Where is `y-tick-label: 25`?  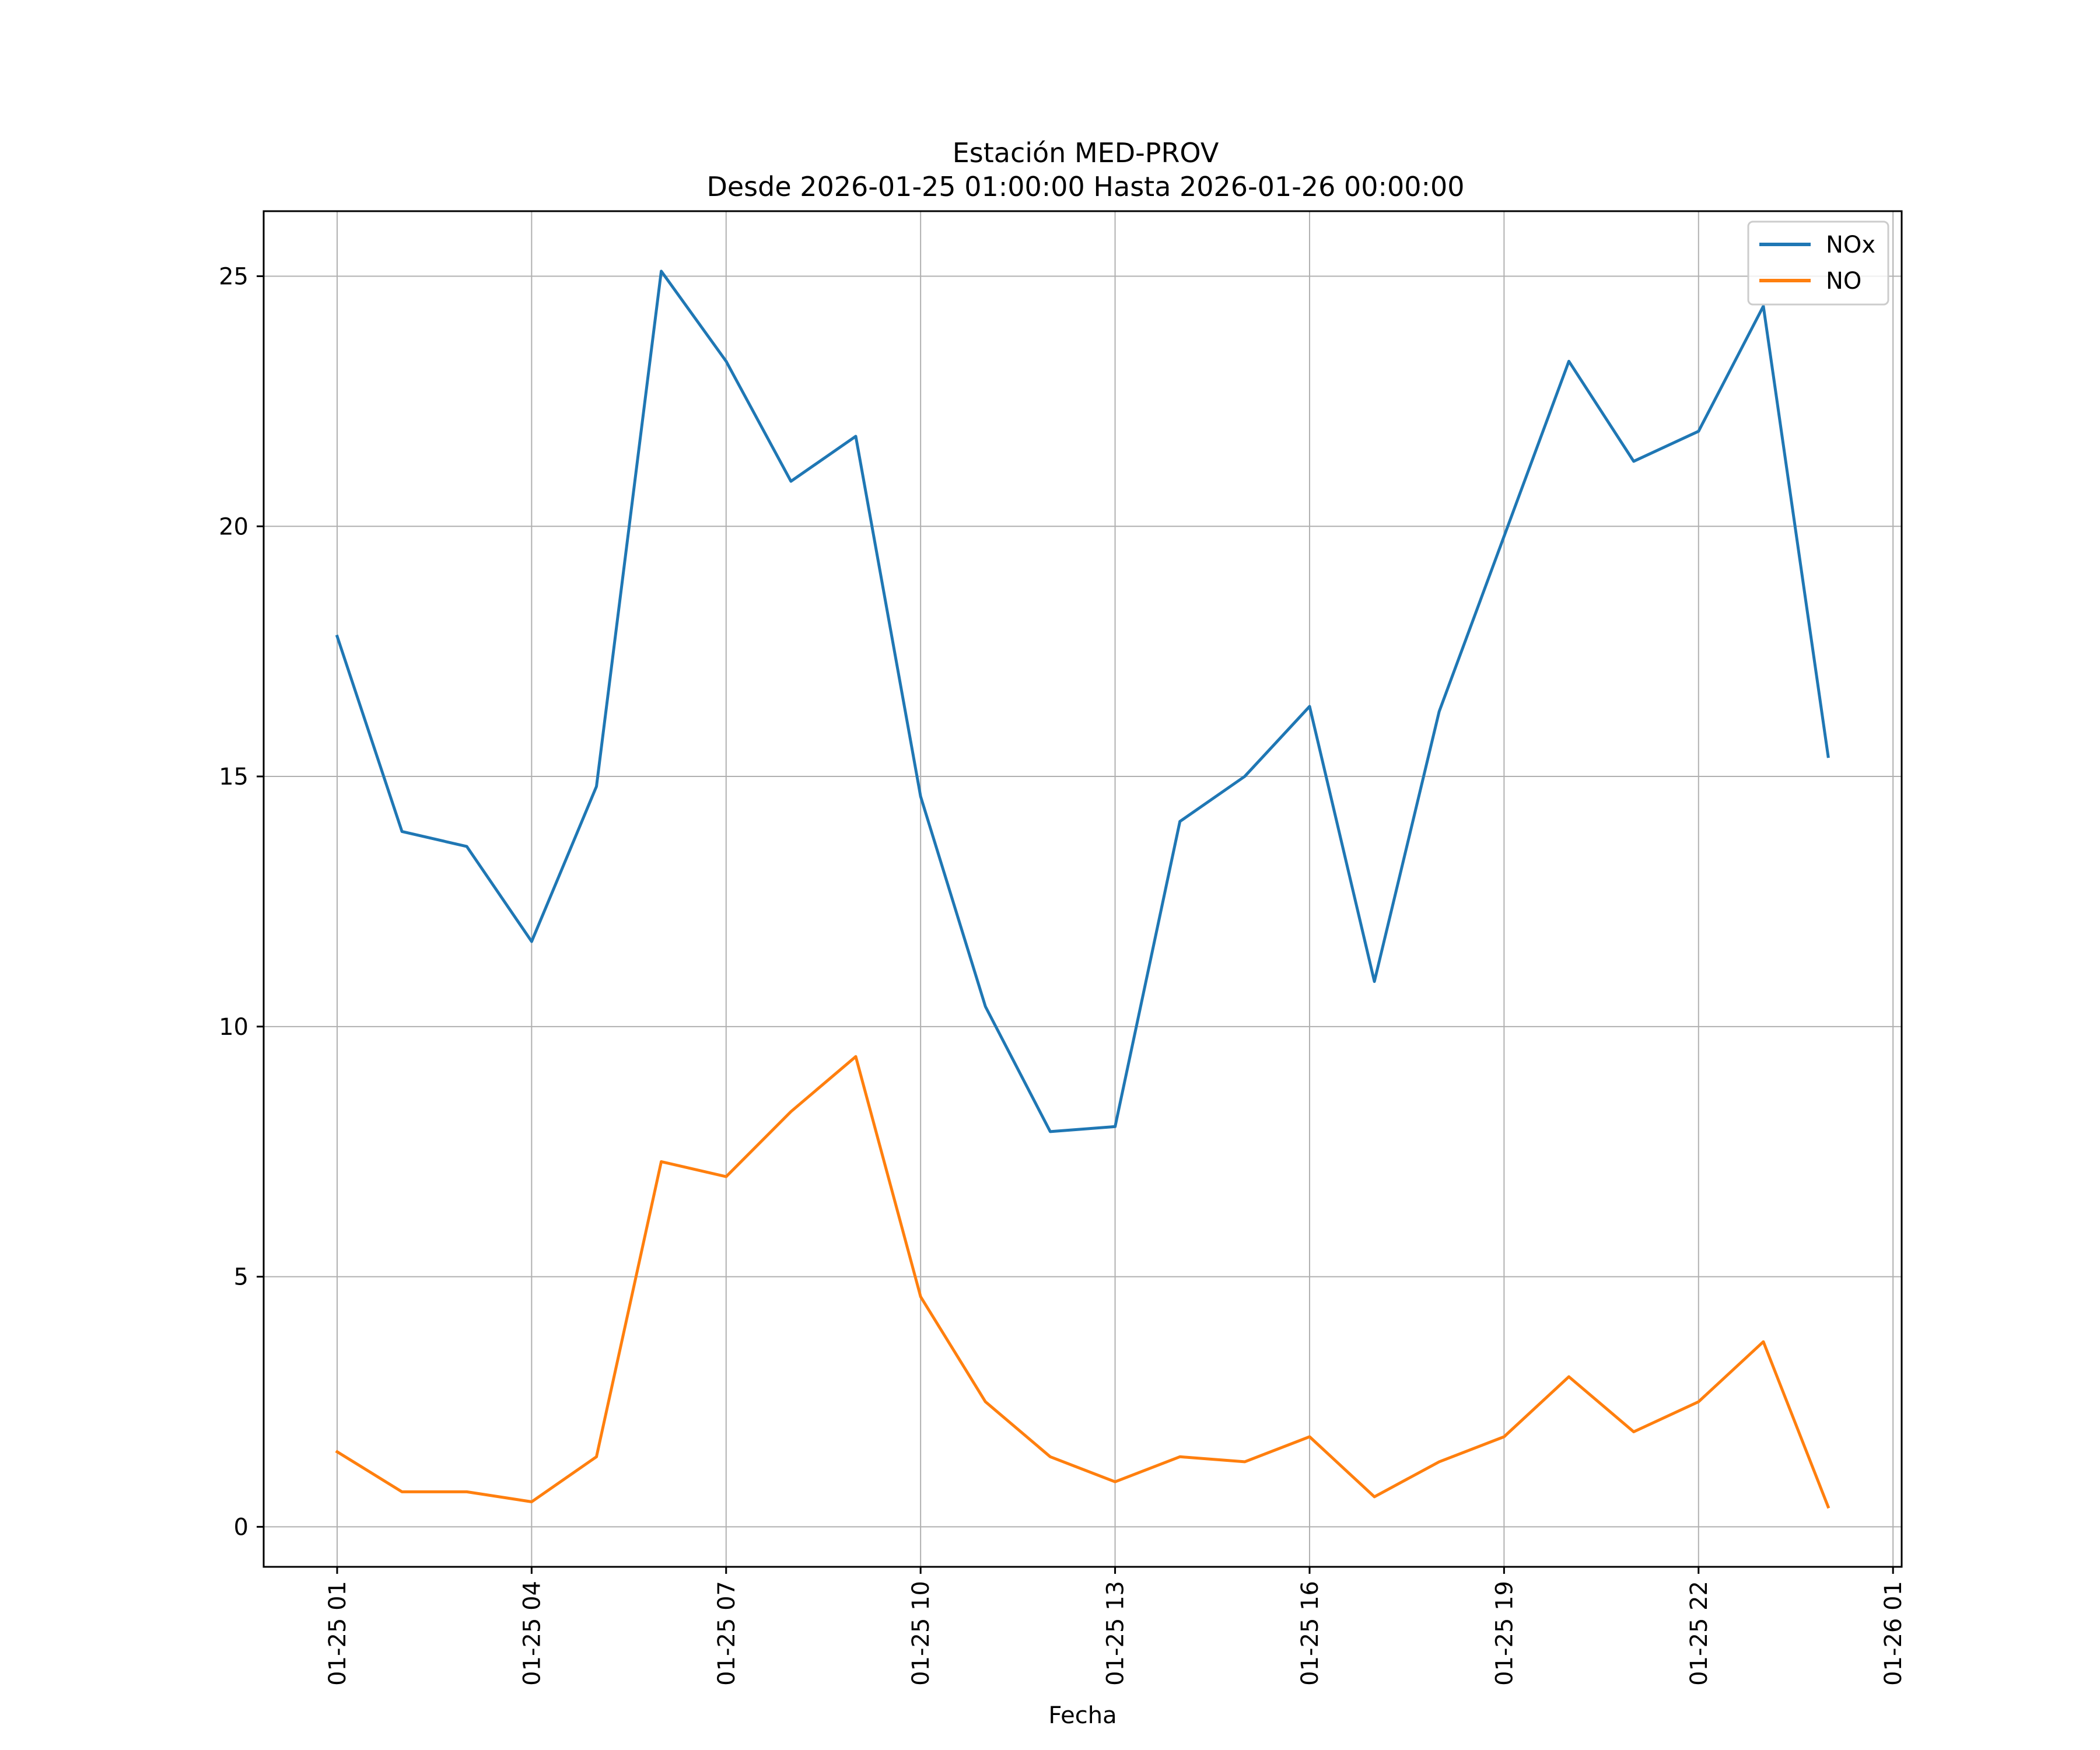 y-tick-label: 25 is located at coordinates (234, 276).